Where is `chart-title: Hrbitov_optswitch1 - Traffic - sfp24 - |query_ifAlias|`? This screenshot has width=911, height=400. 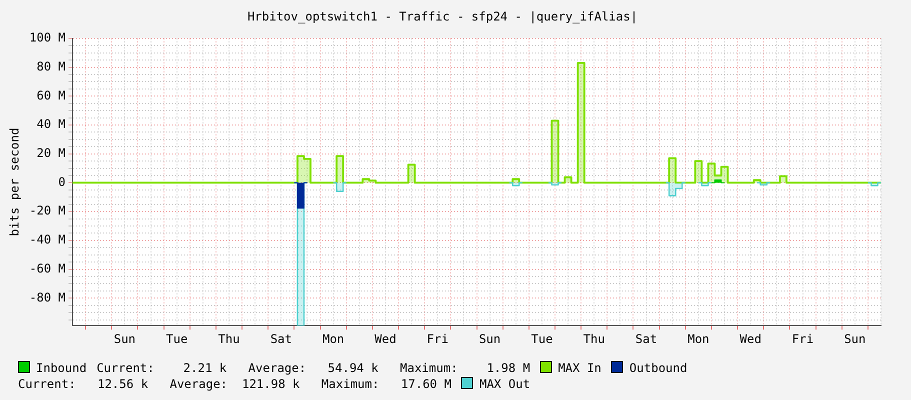 chart-title: Hrbitov_optswitch1 - Traffic - sfp24 - |query_ifAlias| is located at coordinates (442, 16).